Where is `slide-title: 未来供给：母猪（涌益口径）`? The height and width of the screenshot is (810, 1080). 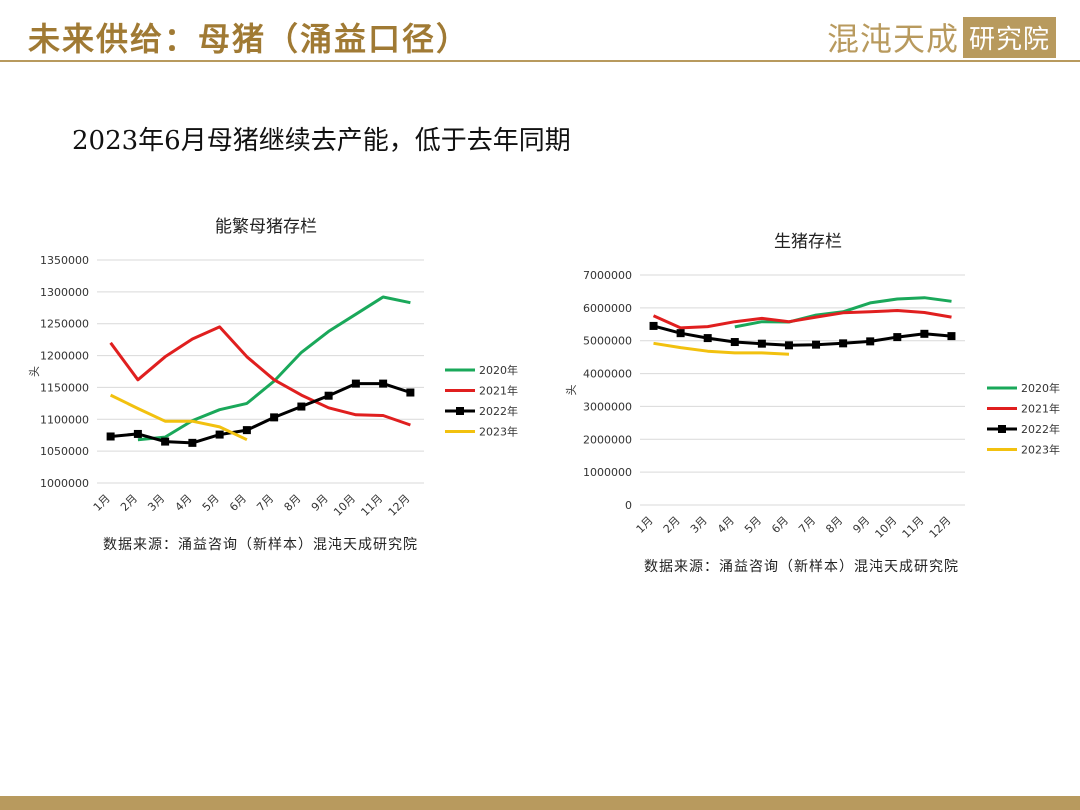
slide-title: 未来供给：母猪（涌益口径） is located at coordinates (249, 39).